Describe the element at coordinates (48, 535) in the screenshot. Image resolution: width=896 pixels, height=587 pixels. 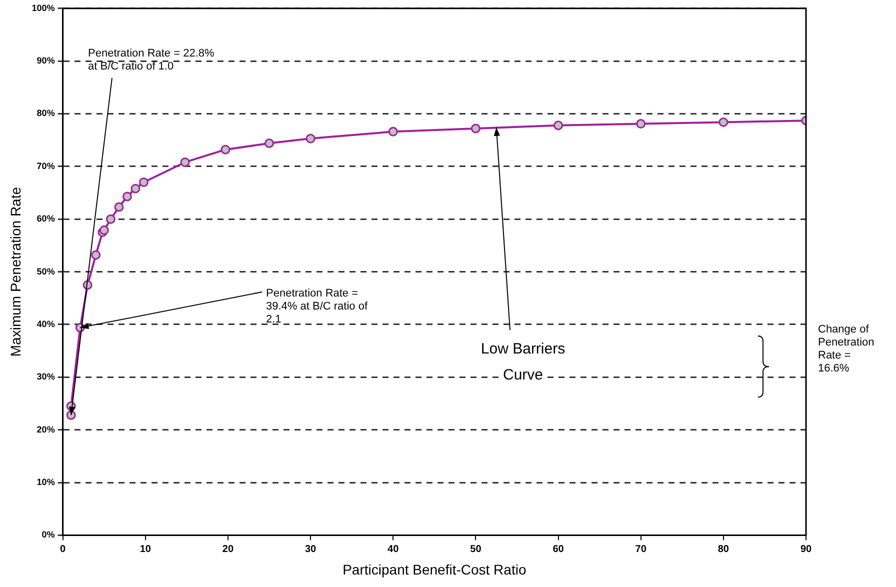
I see `y-tick-label: 0%` at that location.